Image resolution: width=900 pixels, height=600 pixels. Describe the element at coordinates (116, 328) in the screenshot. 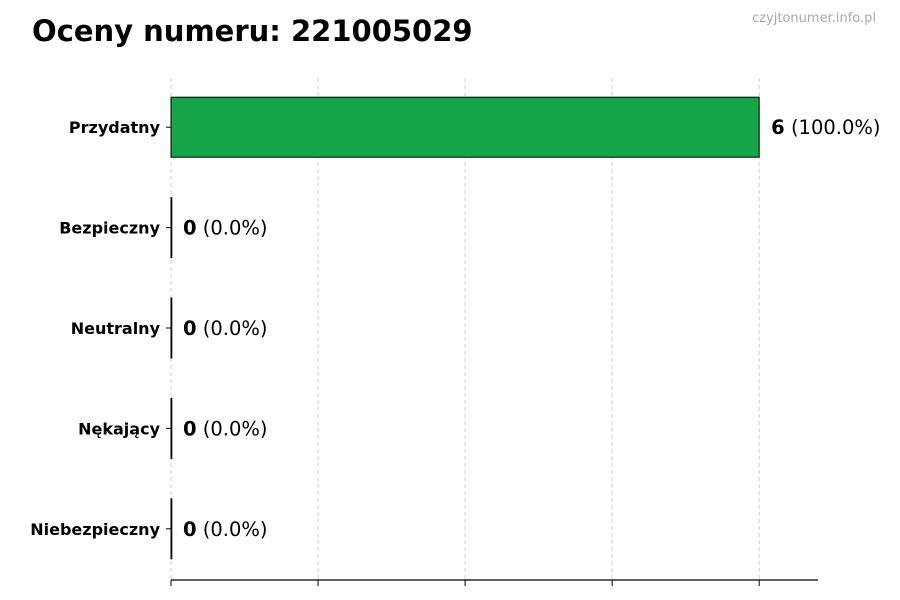

I see `category-label: Neutralny` at that location.